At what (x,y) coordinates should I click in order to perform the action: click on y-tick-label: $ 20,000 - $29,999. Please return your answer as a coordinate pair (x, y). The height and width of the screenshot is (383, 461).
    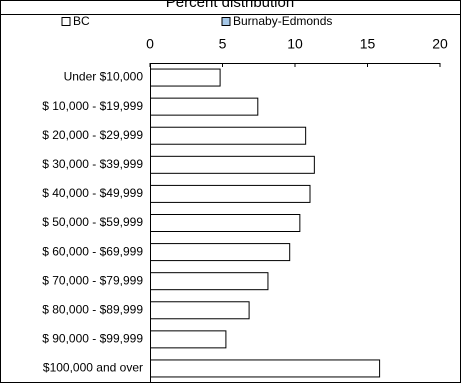
    Looking at the image, I should click on (92, 135).